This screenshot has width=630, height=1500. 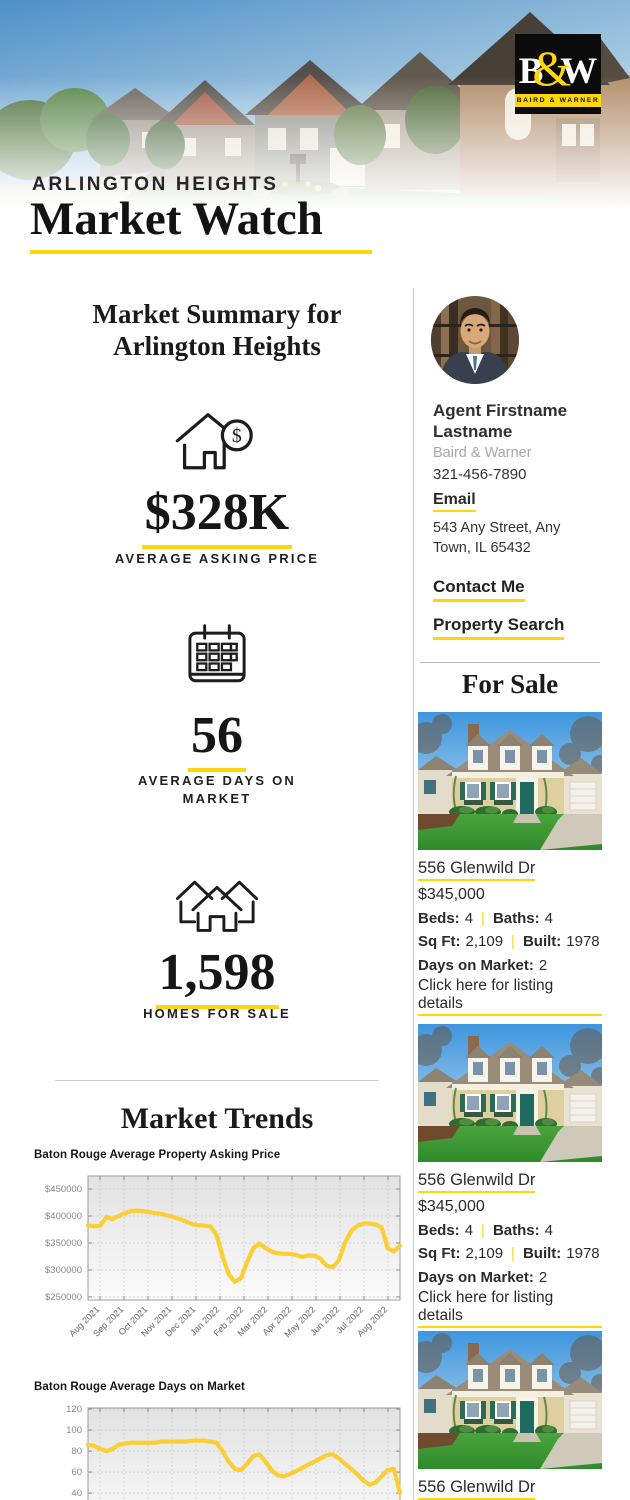 What do you see at coordinates (510, 662) in the screenshot?
I see `for-sale-divider` at bounding box center [510, 662].